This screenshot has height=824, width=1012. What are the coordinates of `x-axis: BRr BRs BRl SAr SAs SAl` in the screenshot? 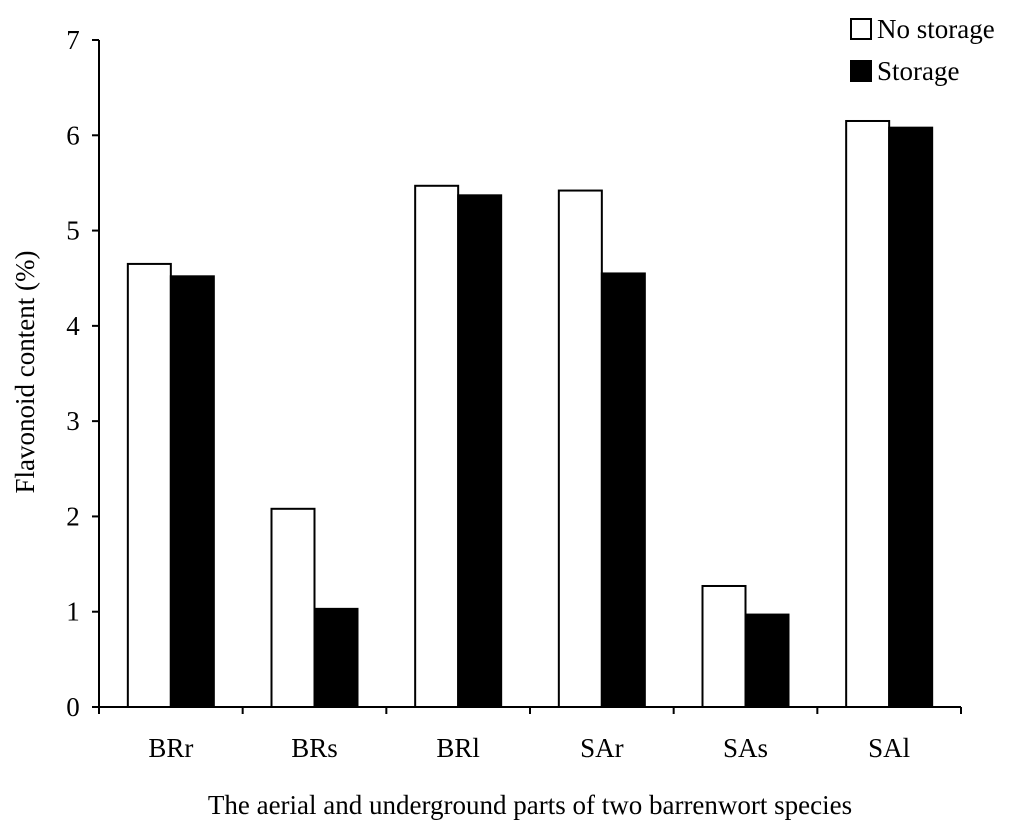 It's located at (530, 734).